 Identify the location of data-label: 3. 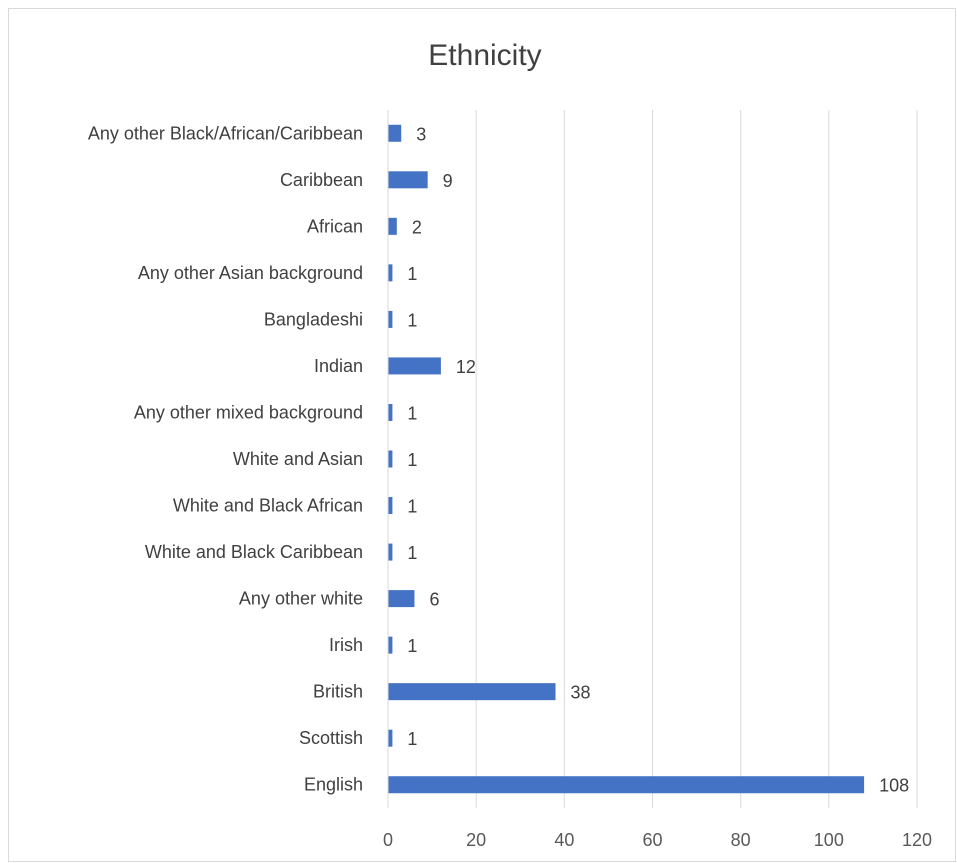
(421, 134).